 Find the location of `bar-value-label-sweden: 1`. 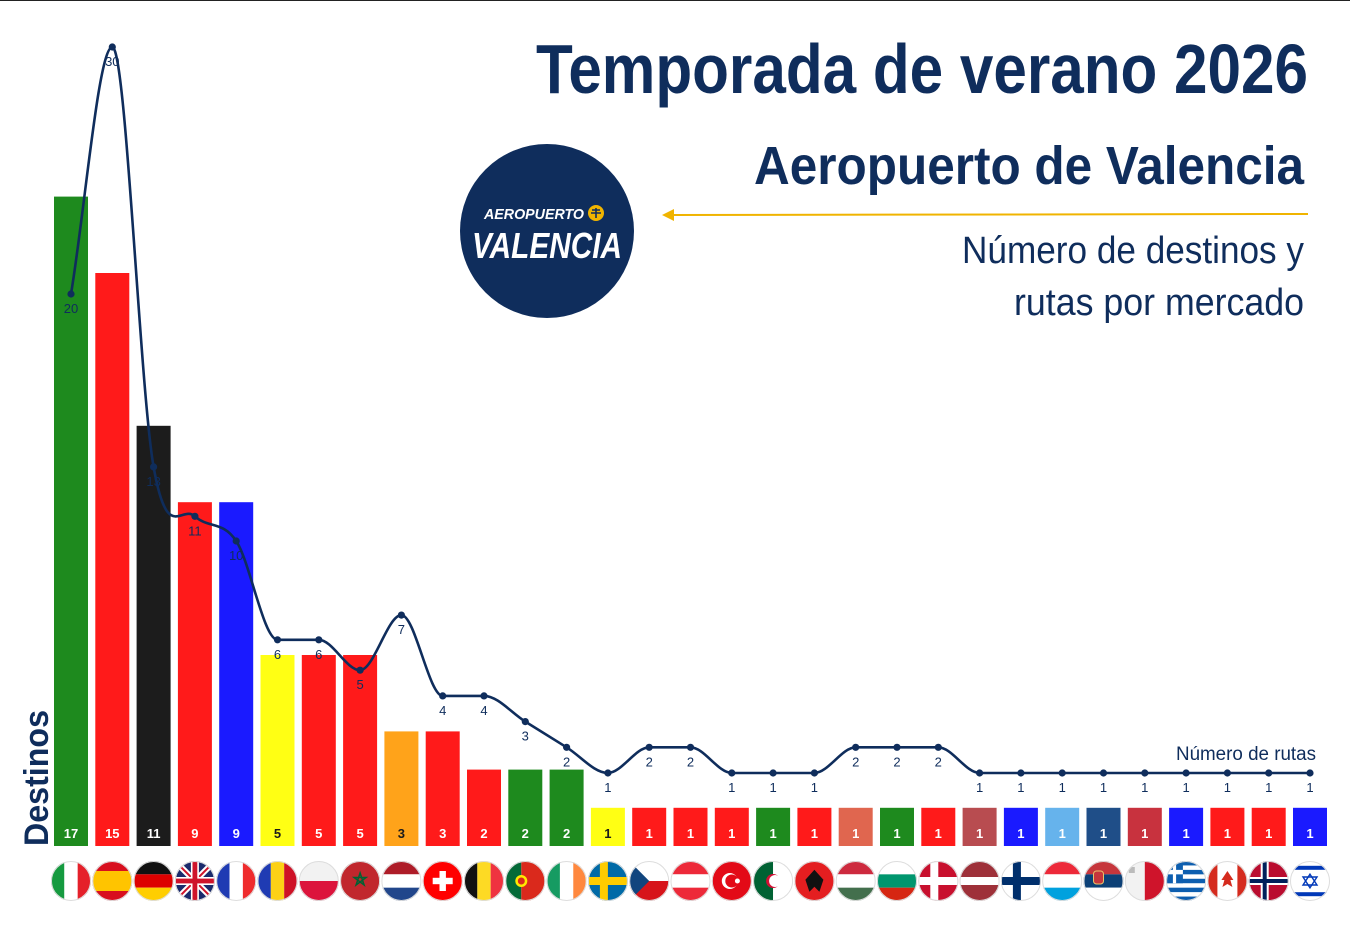

bar-value-label-sweden: 1 is located at coordinates (607, 833).